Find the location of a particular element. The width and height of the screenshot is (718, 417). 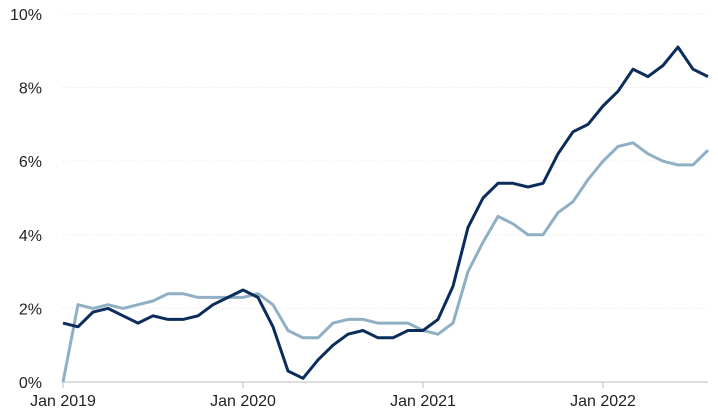

y-tick-label: 0% is located at coordinates (30, 383).